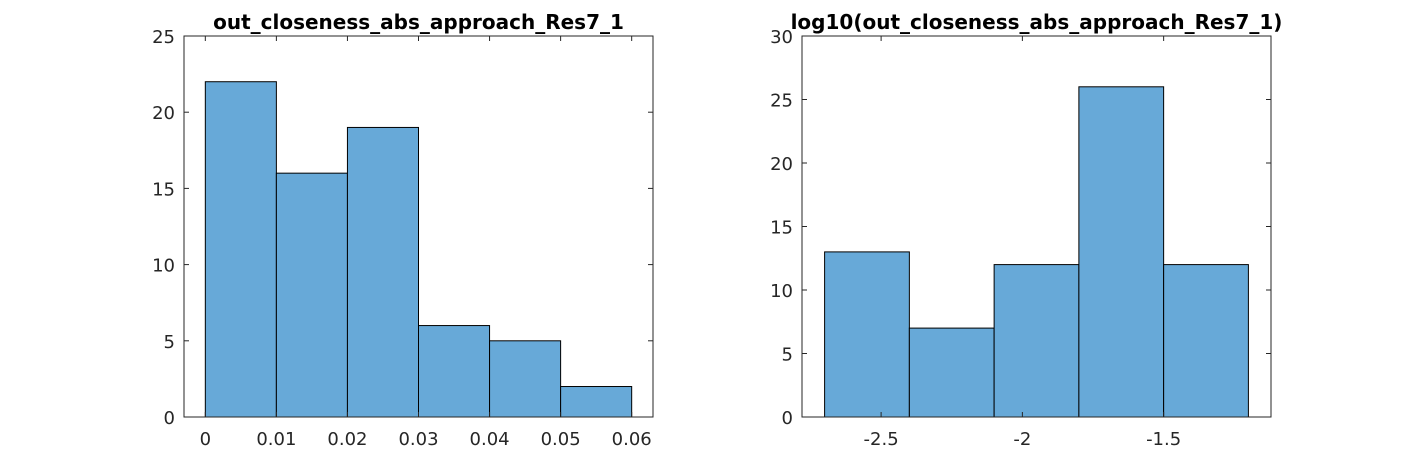 The image size is (1406, 469). Describe the element at coordinates (561, 439) in the screenshot. I see `x-tick-label: 0.05` at that location.